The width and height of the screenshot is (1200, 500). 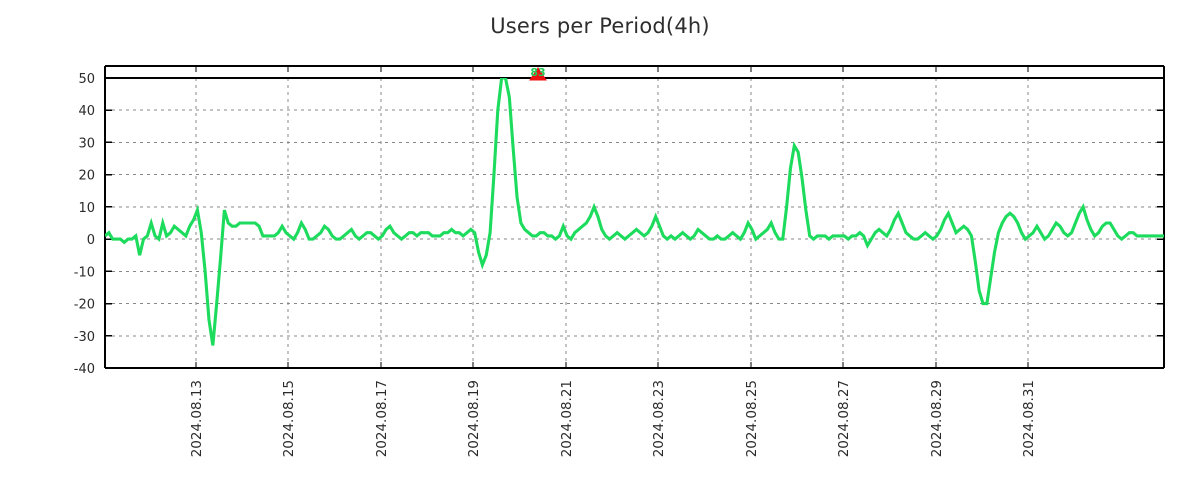 What do you see at coordinates (84, 337) in the screenshot?
I see `y-tick-label: -30` at bounding box center [84, 337].